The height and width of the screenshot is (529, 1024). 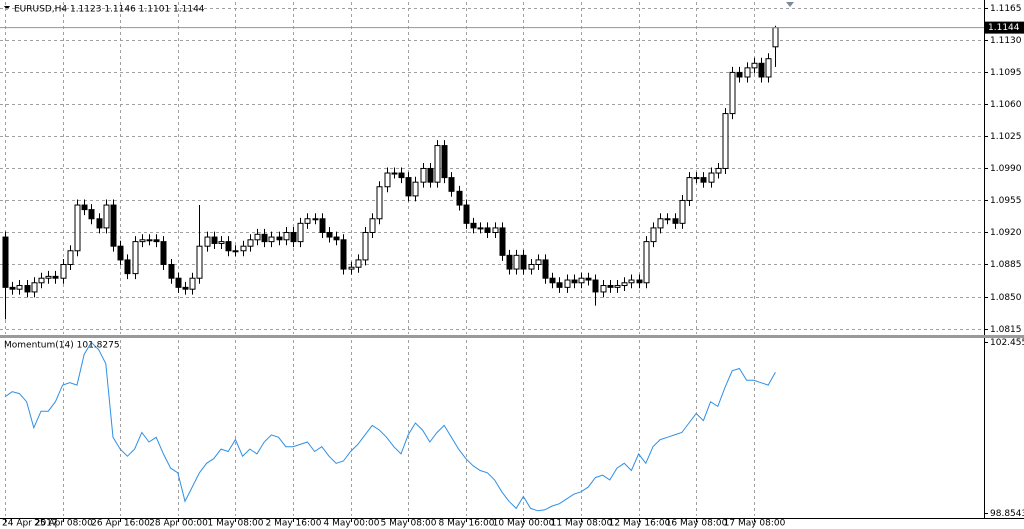 I want to click on x-tick-label: 24 Apr 2017, so click(x=30, y=524).